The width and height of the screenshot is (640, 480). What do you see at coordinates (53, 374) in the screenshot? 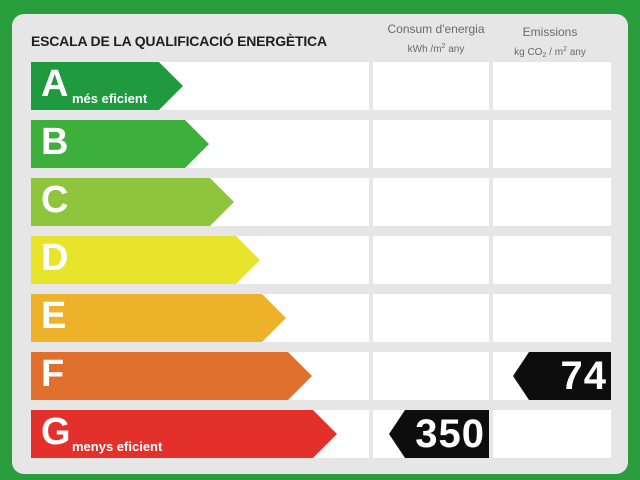
I see `rating-letter: F` at bounding box center [53, 374].